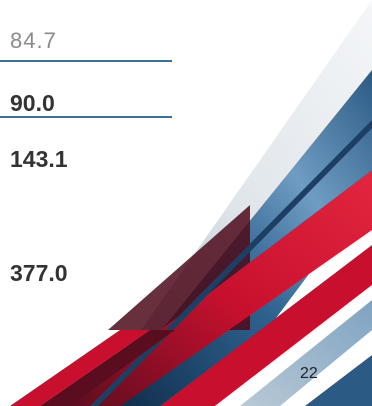 The width and height of the screenshot is (372, 406). What do you see at coordinates (33, 40) in the screenshot?
I see `value-item-1: 84.7` at bounding box center [33, 40].